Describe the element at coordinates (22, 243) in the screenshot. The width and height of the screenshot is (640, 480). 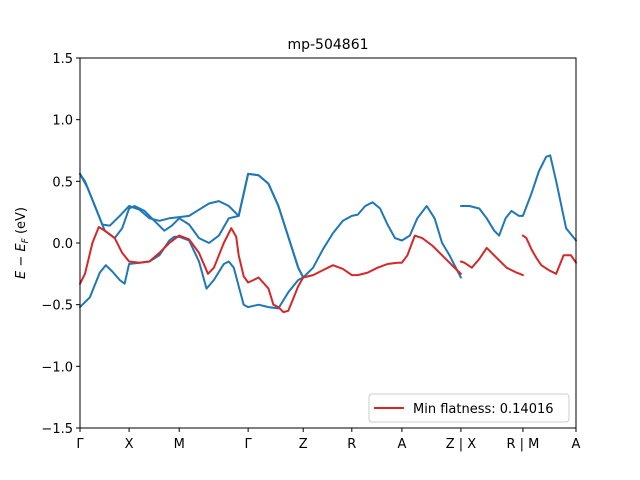
I see `y-axis-label: E − EF (eV)` at that location.